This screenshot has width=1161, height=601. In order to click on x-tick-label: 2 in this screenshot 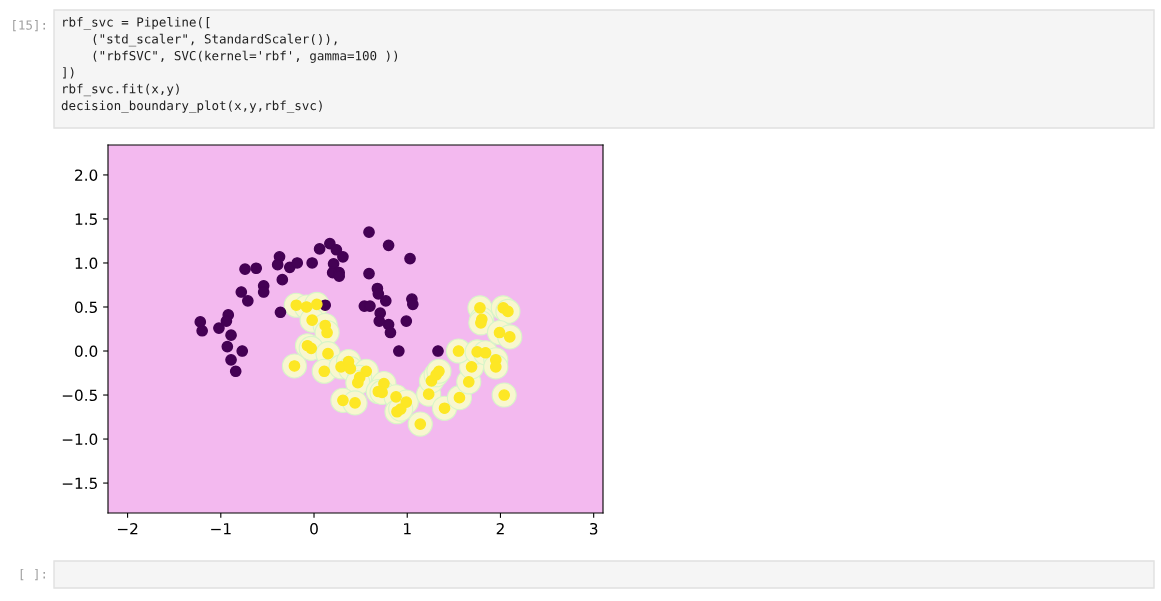, I will do `click(500, 528)`.